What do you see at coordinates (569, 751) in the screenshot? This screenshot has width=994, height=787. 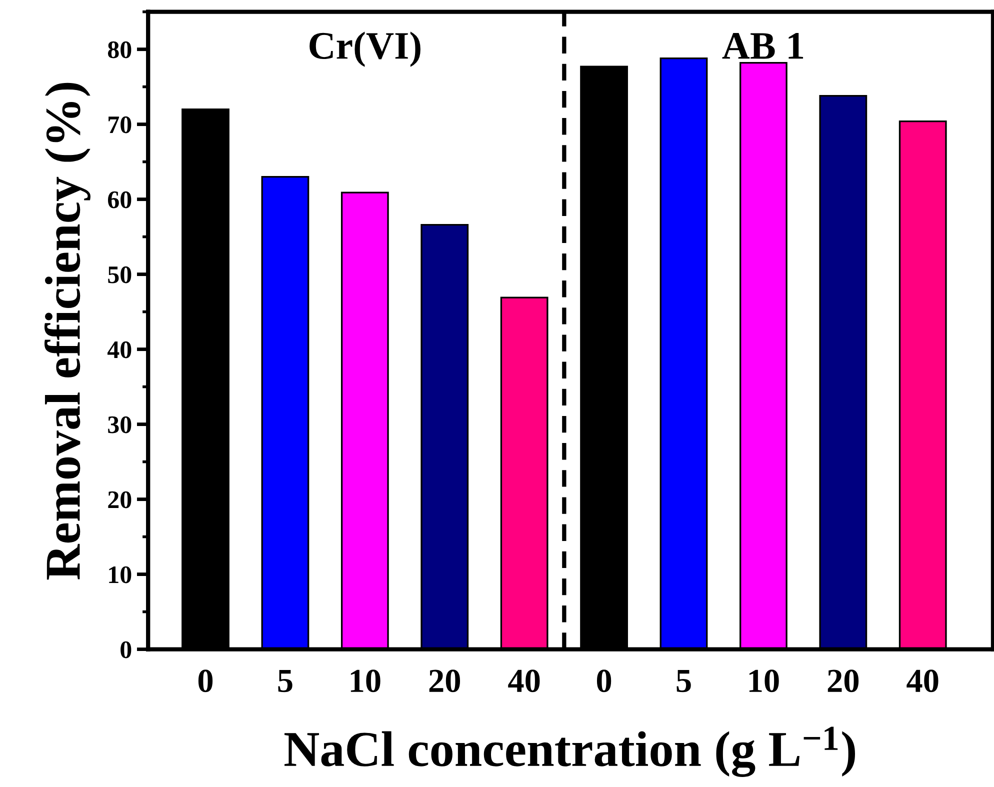 I see `x-axis-title: NaCl concentration (g L$^{−1}$)` at bounding box center [569, 751].